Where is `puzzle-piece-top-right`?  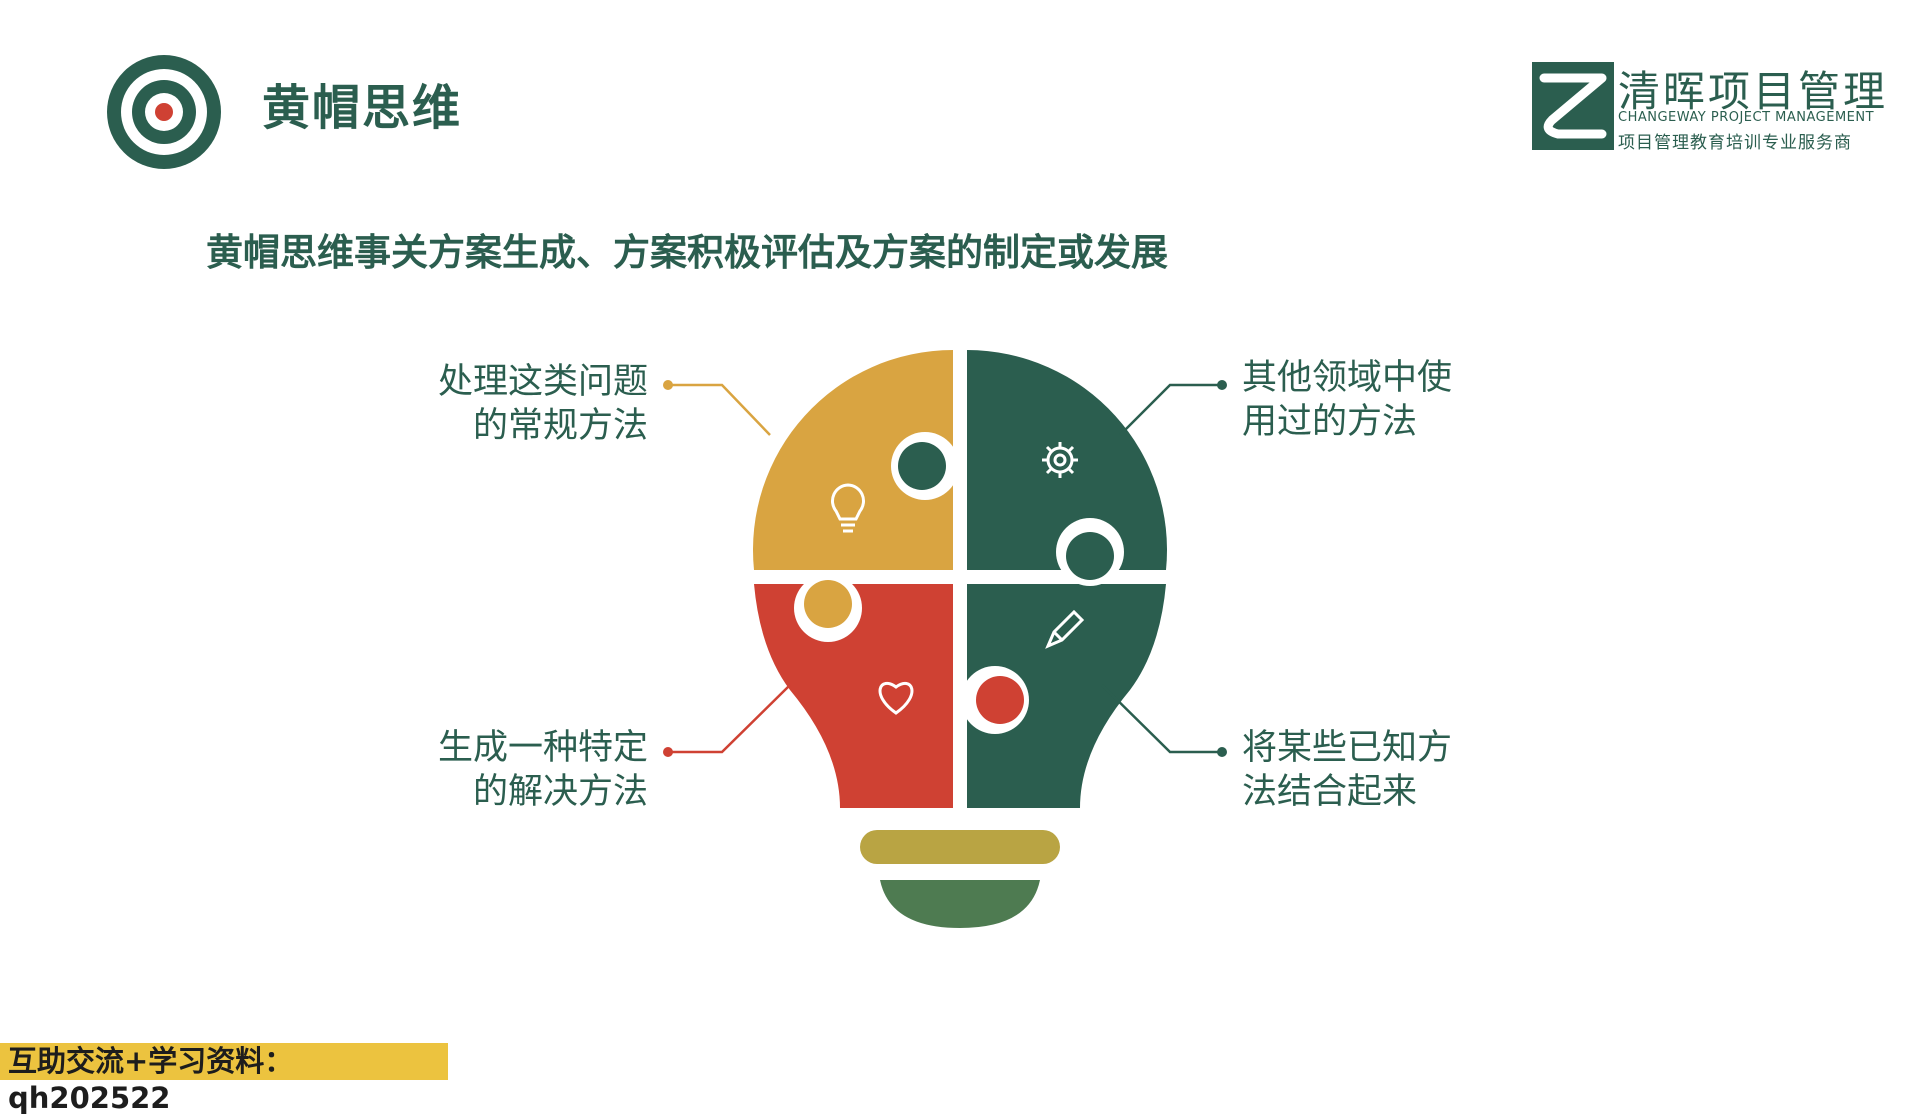
puzzle-piece-top-right is located at coordinates (1067, 460).